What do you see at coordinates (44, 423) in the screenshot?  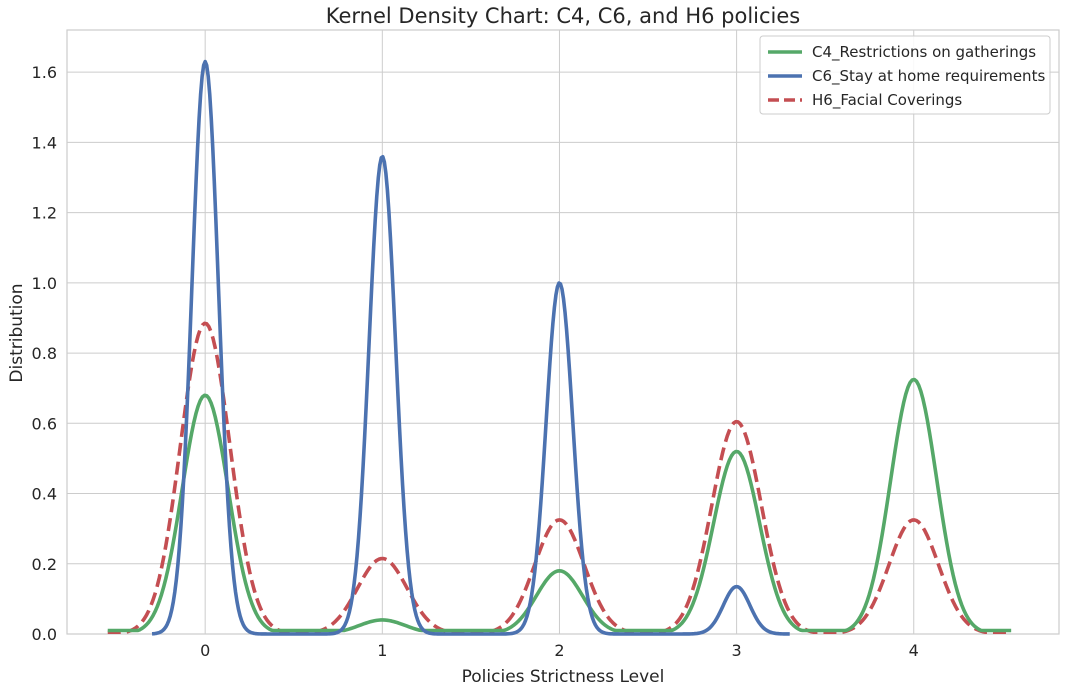 I see `y-tick-label: 0.6` at bounding box center [44, 423].